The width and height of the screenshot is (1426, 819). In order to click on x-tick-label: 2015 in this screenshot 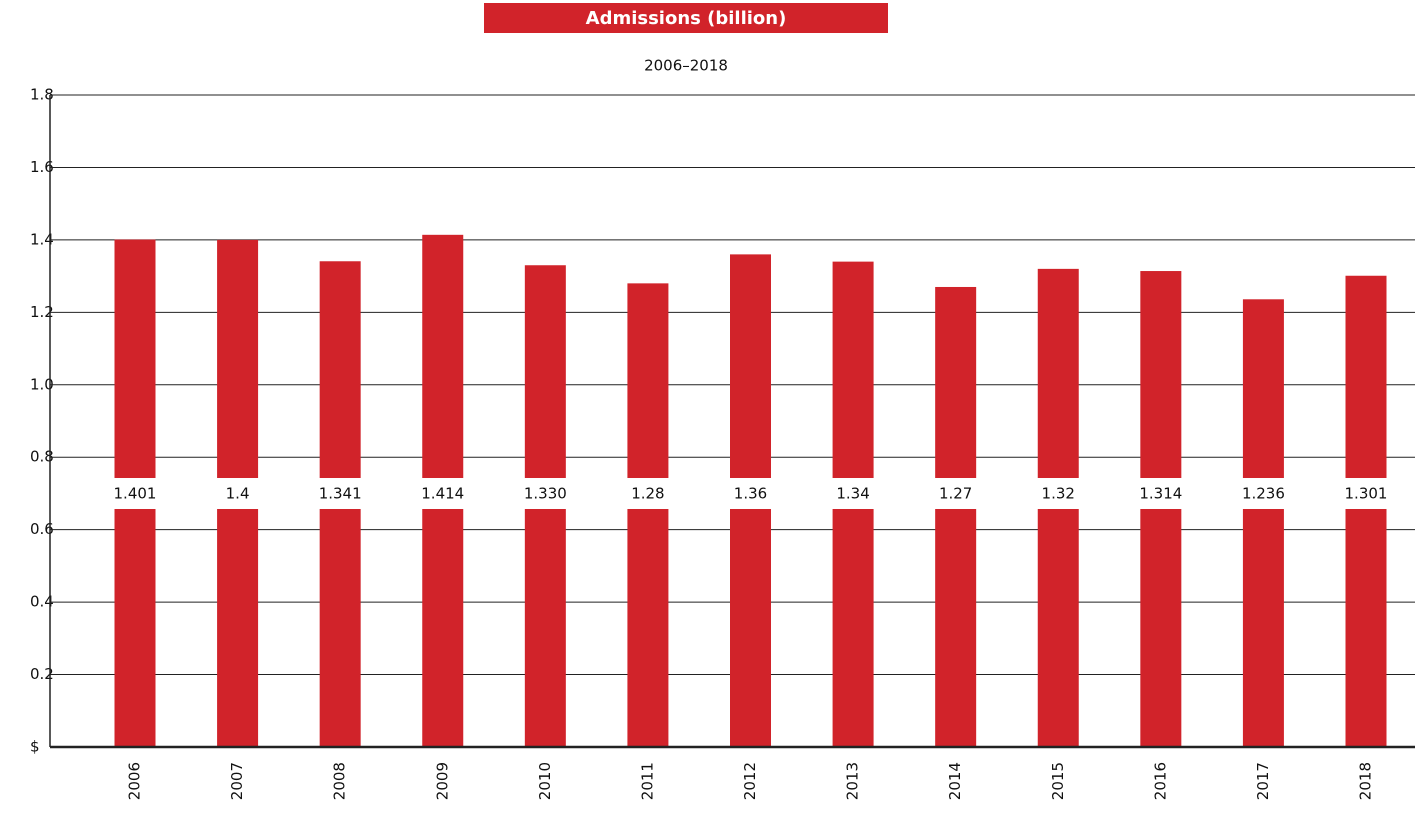, I will do `click(1058, 781)`.